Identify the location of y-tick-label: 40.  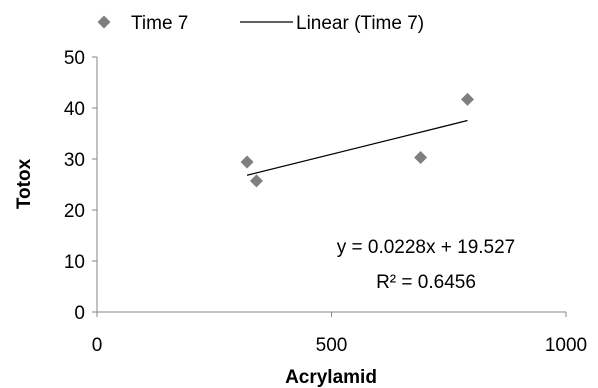
(74, 109).